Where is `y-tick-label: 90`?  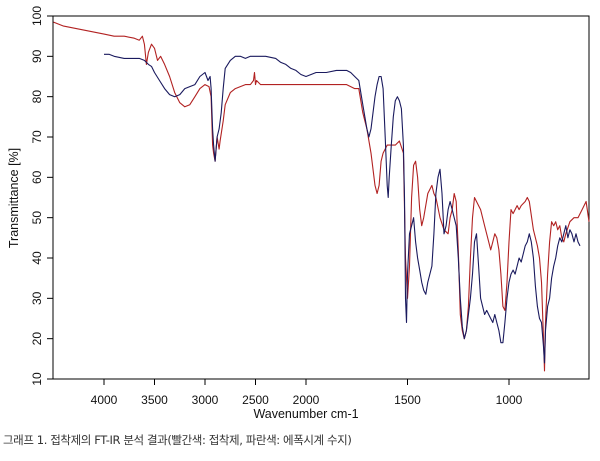
y-tick-label: 90 is located at coordinates (37, 56).